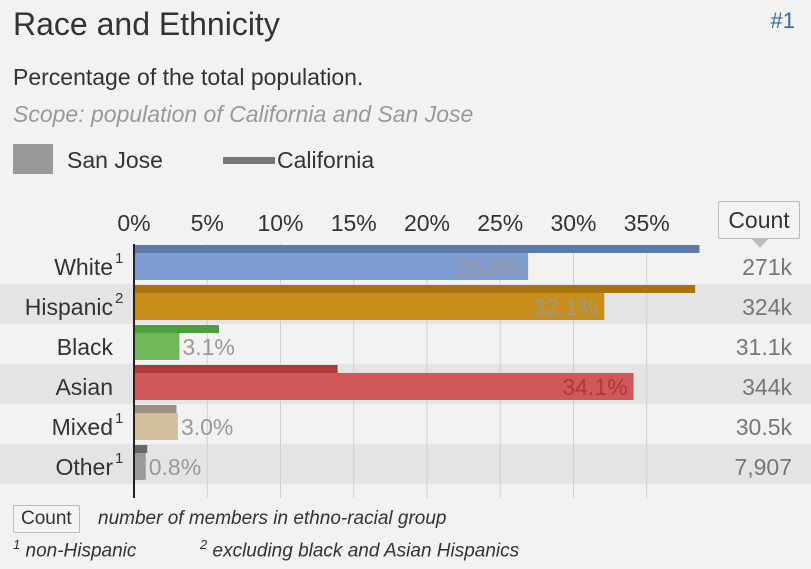  What do you see at coordinates (140, 466) in the screenshot?
I see `bar-san-jose-other` at bounding box center [140, 466].